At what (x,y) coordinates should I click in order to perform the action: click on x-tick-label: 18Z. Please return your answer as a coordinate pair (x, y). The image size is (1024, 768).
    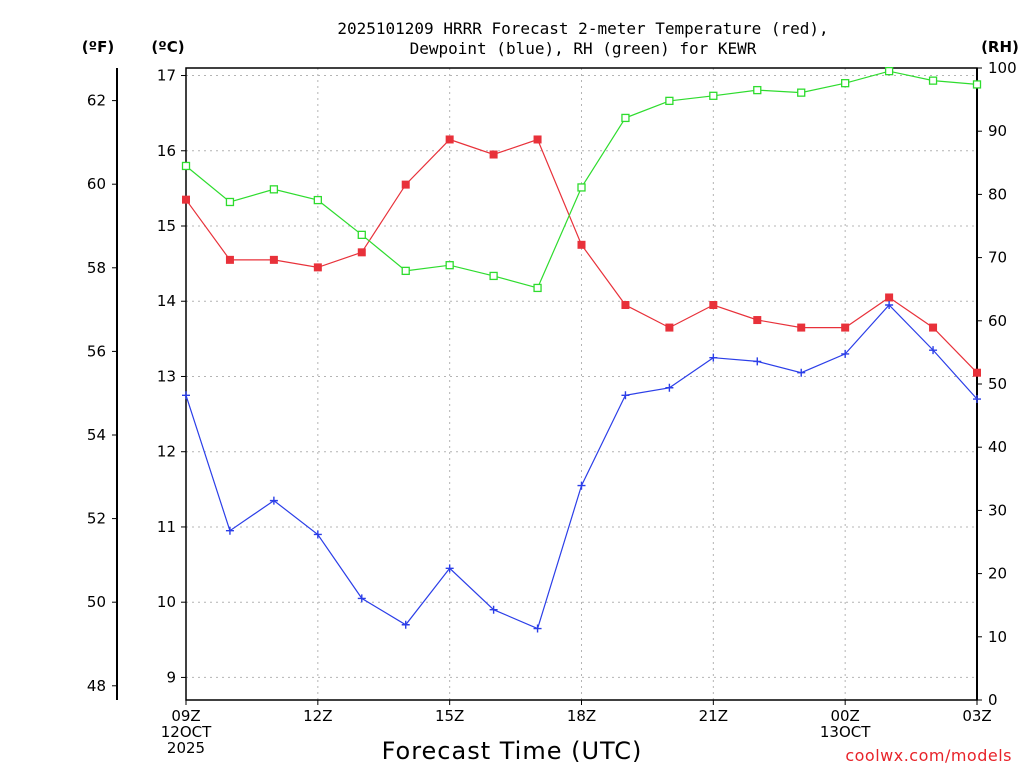
    Looking at the image, I should click on (581, 716).